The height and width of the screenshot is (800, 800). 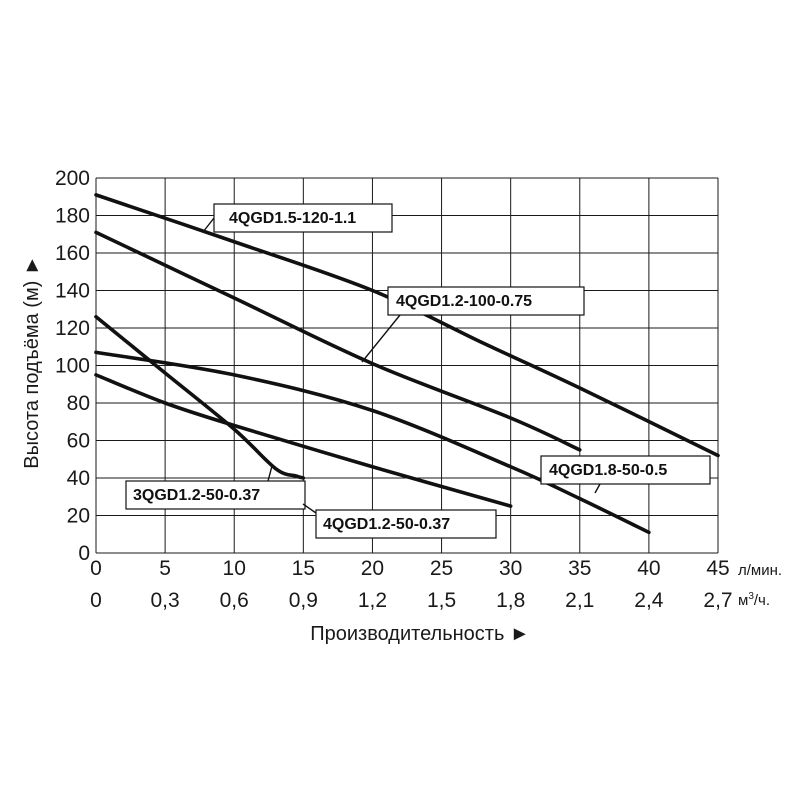 What do you see at coordinates (441, 600) in the screenshot?
I see `x2-tick-label: 1,5` at bounding box center [441, 600].